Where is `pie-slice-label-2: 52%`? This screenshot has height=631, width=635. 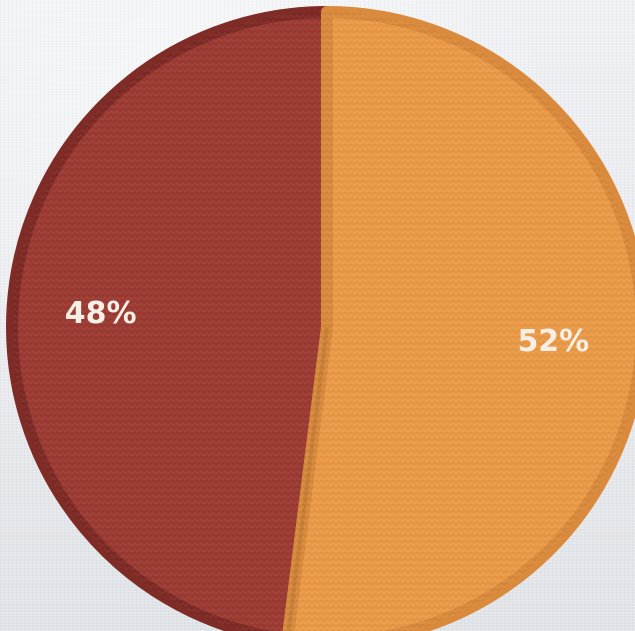 pie-slice-label-2: 52% is located at coordinates (553, 341).